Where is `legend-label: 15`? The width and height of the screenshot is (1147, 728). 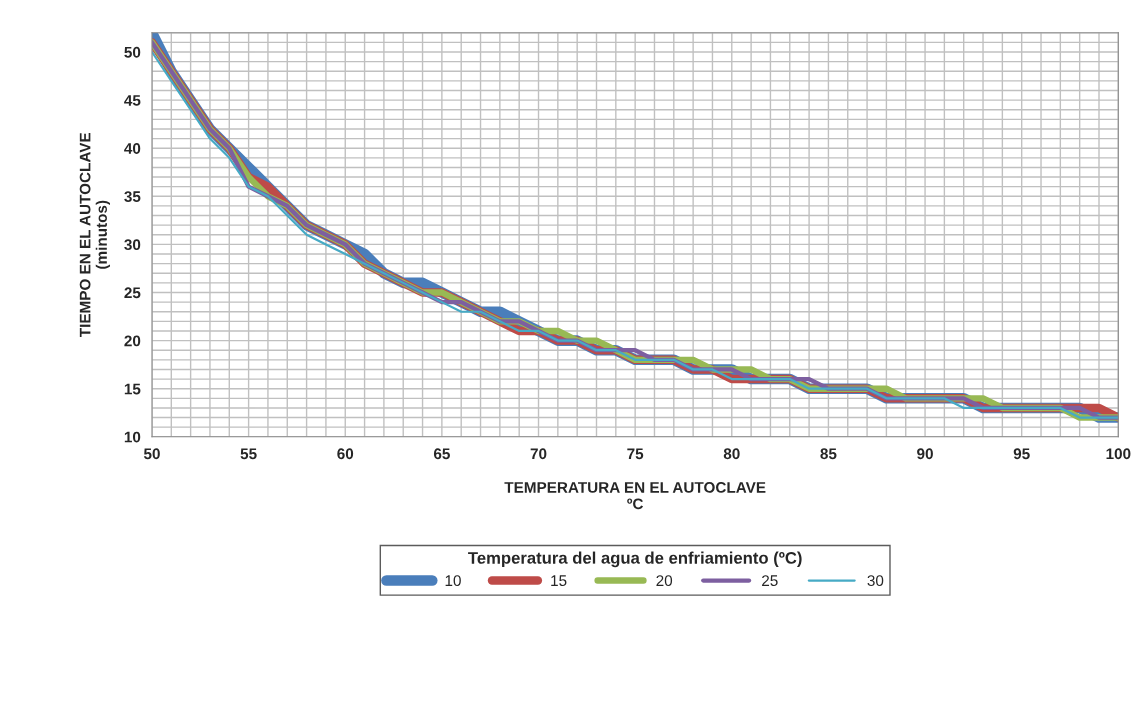
legend-label: 15 is located at coordinates (559, 581).